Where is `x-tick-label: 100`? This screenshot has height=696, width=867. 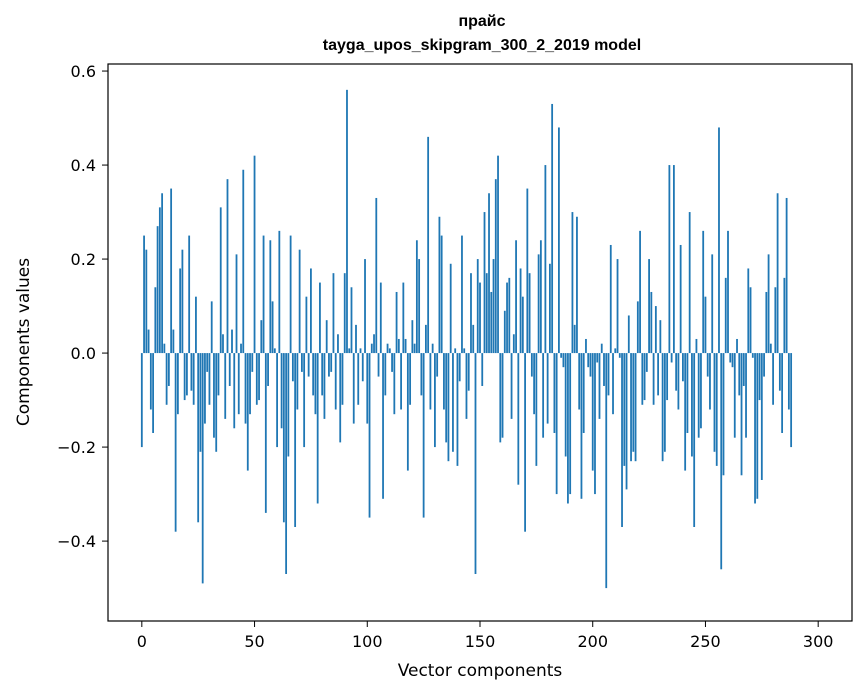
x-tick-label: 100 is located at coordinates (367, 641).